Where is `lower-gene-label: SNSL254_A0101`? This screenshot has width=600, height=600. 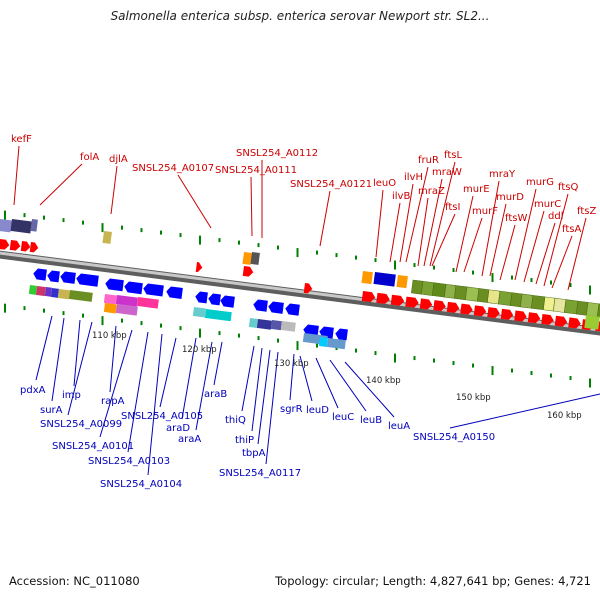
lower-gene-label: SNSL254_A0101 is located at coordinates (93, 446).